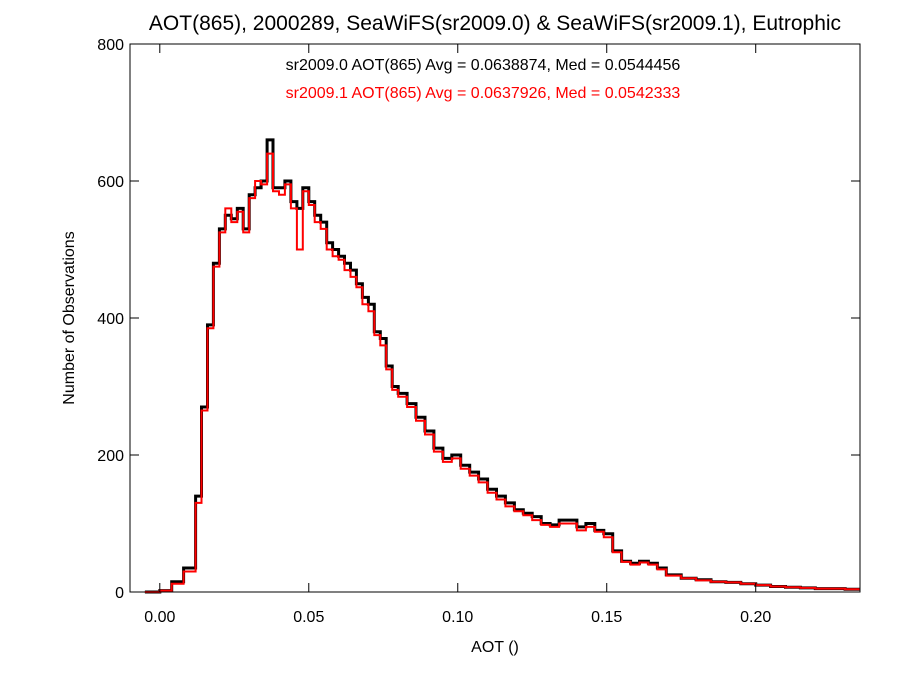 Image resolution: width=900 pixels, height=675 pixels. What do you see at coordinates (159, 617) in the screenshot?
I see `x-tick-label-0: 0.00` at bounding box center [159, 617].